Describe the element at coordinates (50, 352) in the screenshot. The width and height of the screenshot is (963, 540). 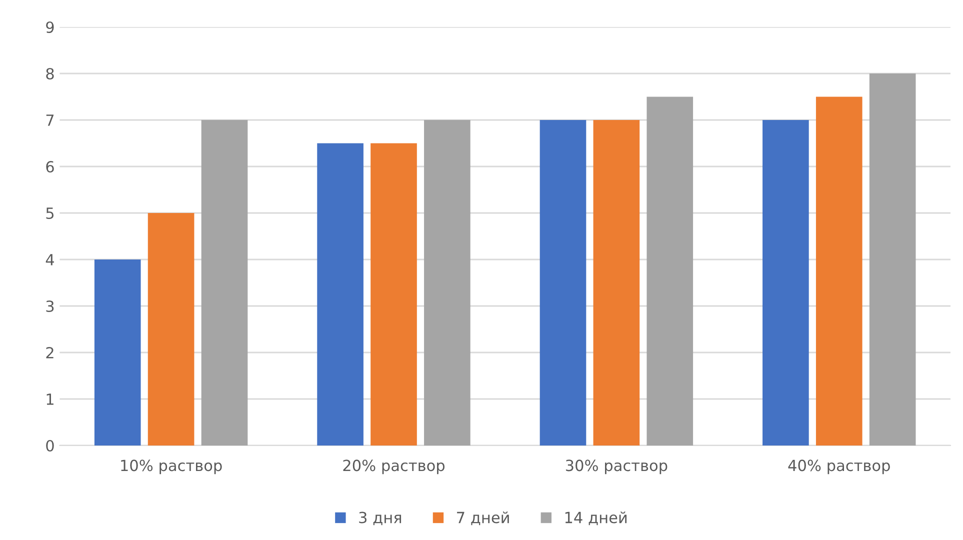
I see `y-tick-label: 2` at that location.